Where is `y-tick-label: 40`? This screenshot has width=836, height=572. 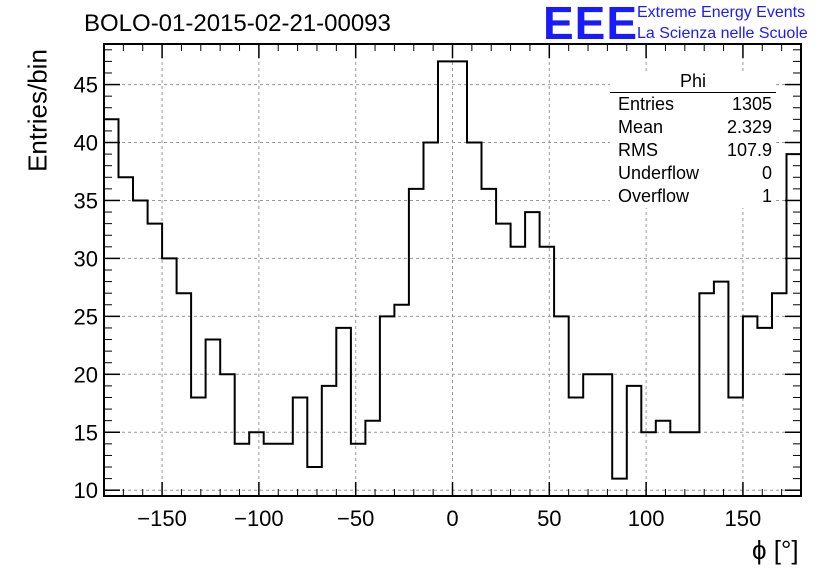 y-tick-label: 40 is located at coordinates (86, 143).